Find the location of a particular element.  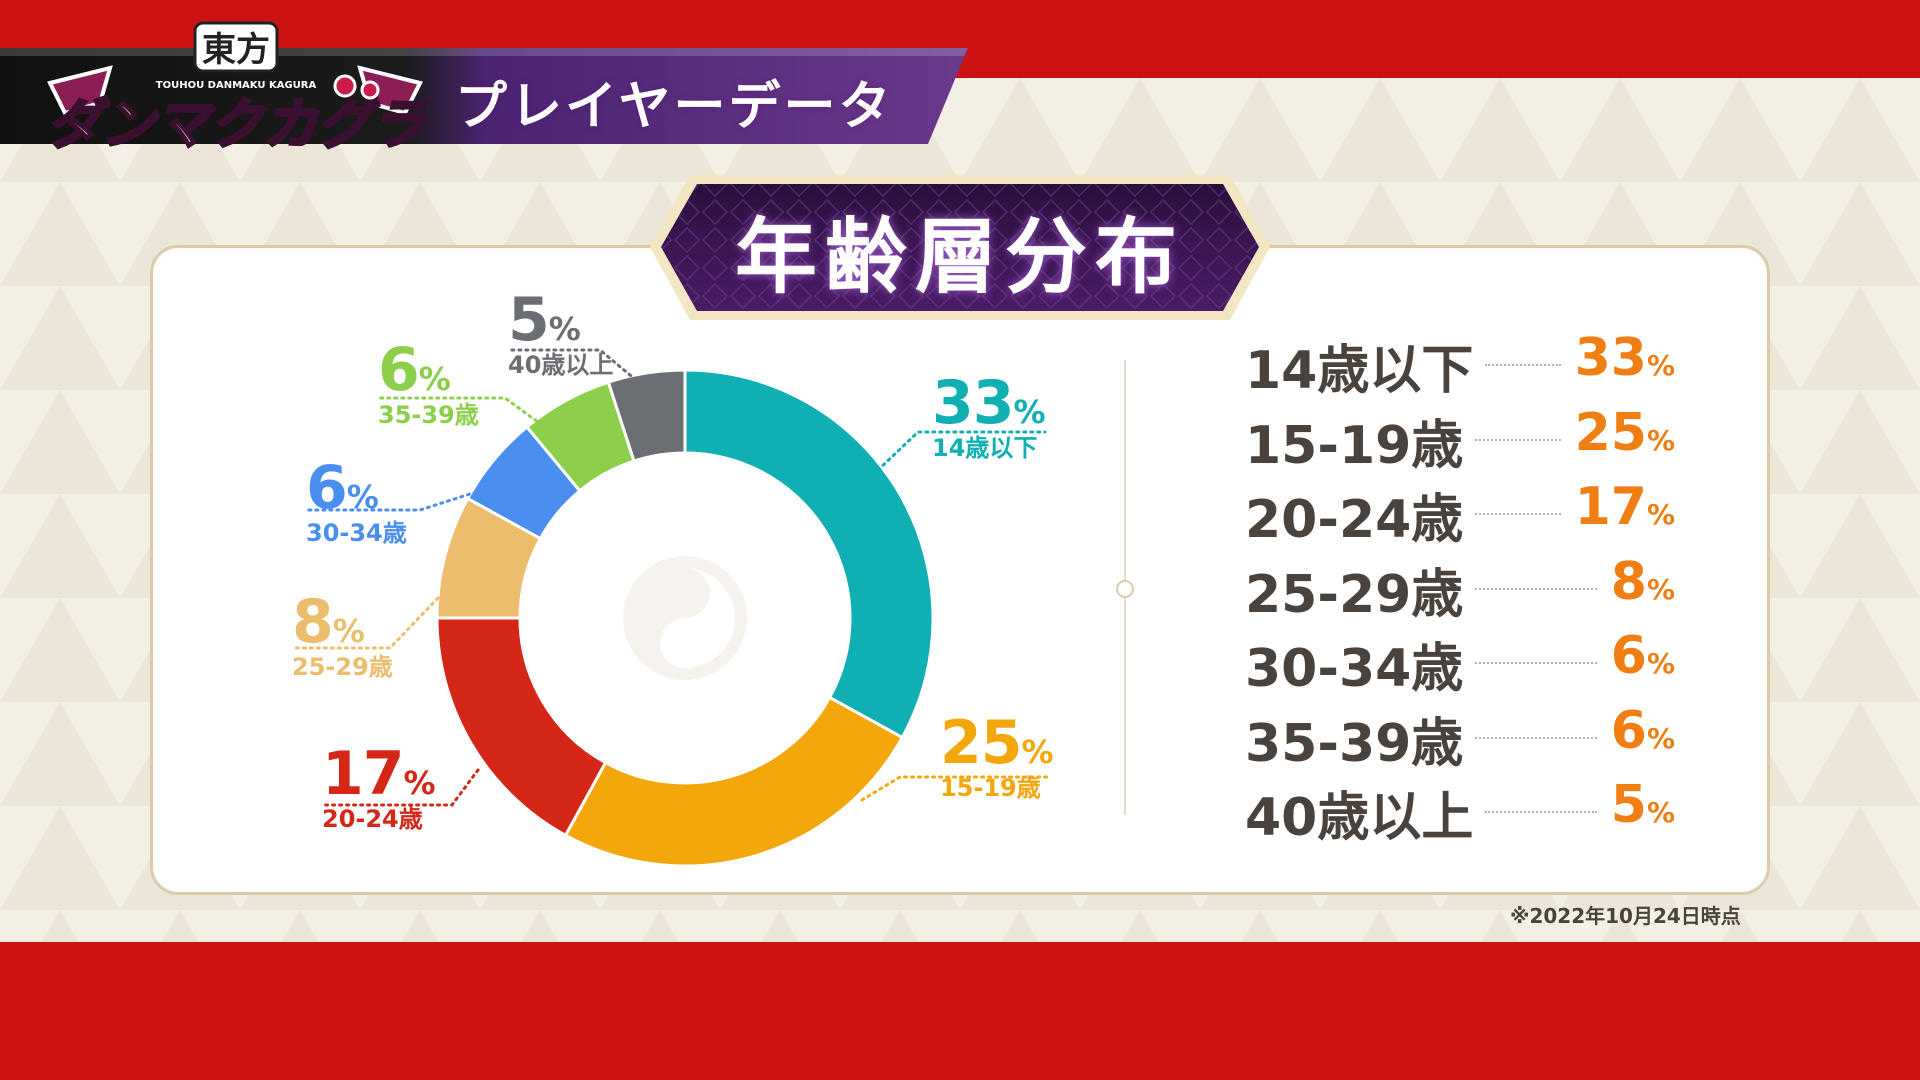

table-row-number: 25 is located at coordinates (1610, 432).